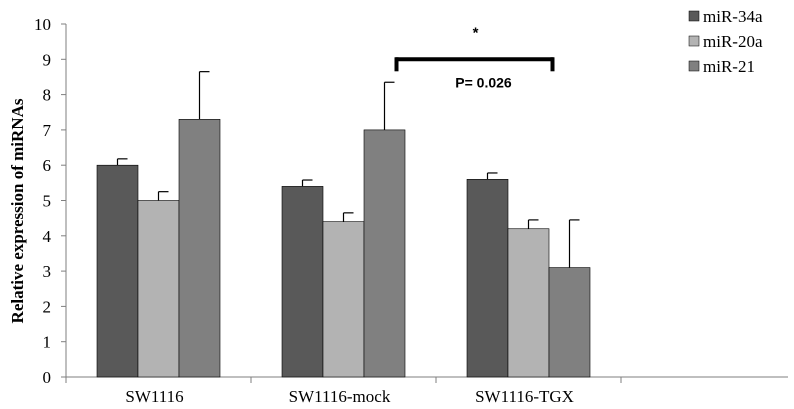 This screenshot has height=409, width=794. I want to click on y-tick-label: 3, so click(47, 271).